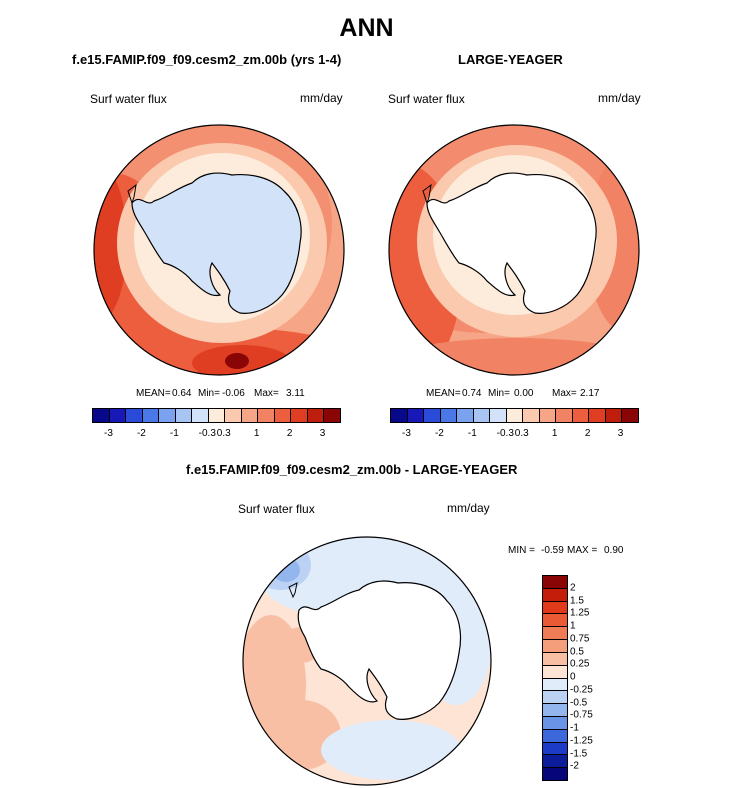 Image resolution: width=733 pixels, height=788 pixels. Describe the element at coordinates (579, 753) in the screenshot. I see `colorbar-tick-label: -1.5` at that location.